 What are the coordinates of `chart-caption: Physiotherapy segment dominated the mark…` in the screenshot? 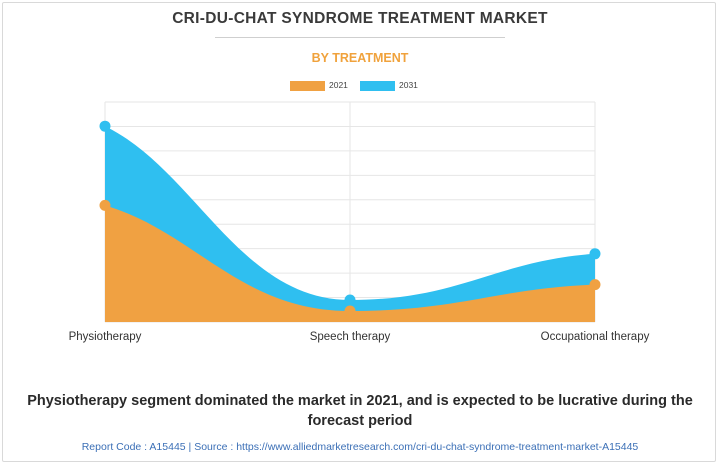 It's located at (360, 411).